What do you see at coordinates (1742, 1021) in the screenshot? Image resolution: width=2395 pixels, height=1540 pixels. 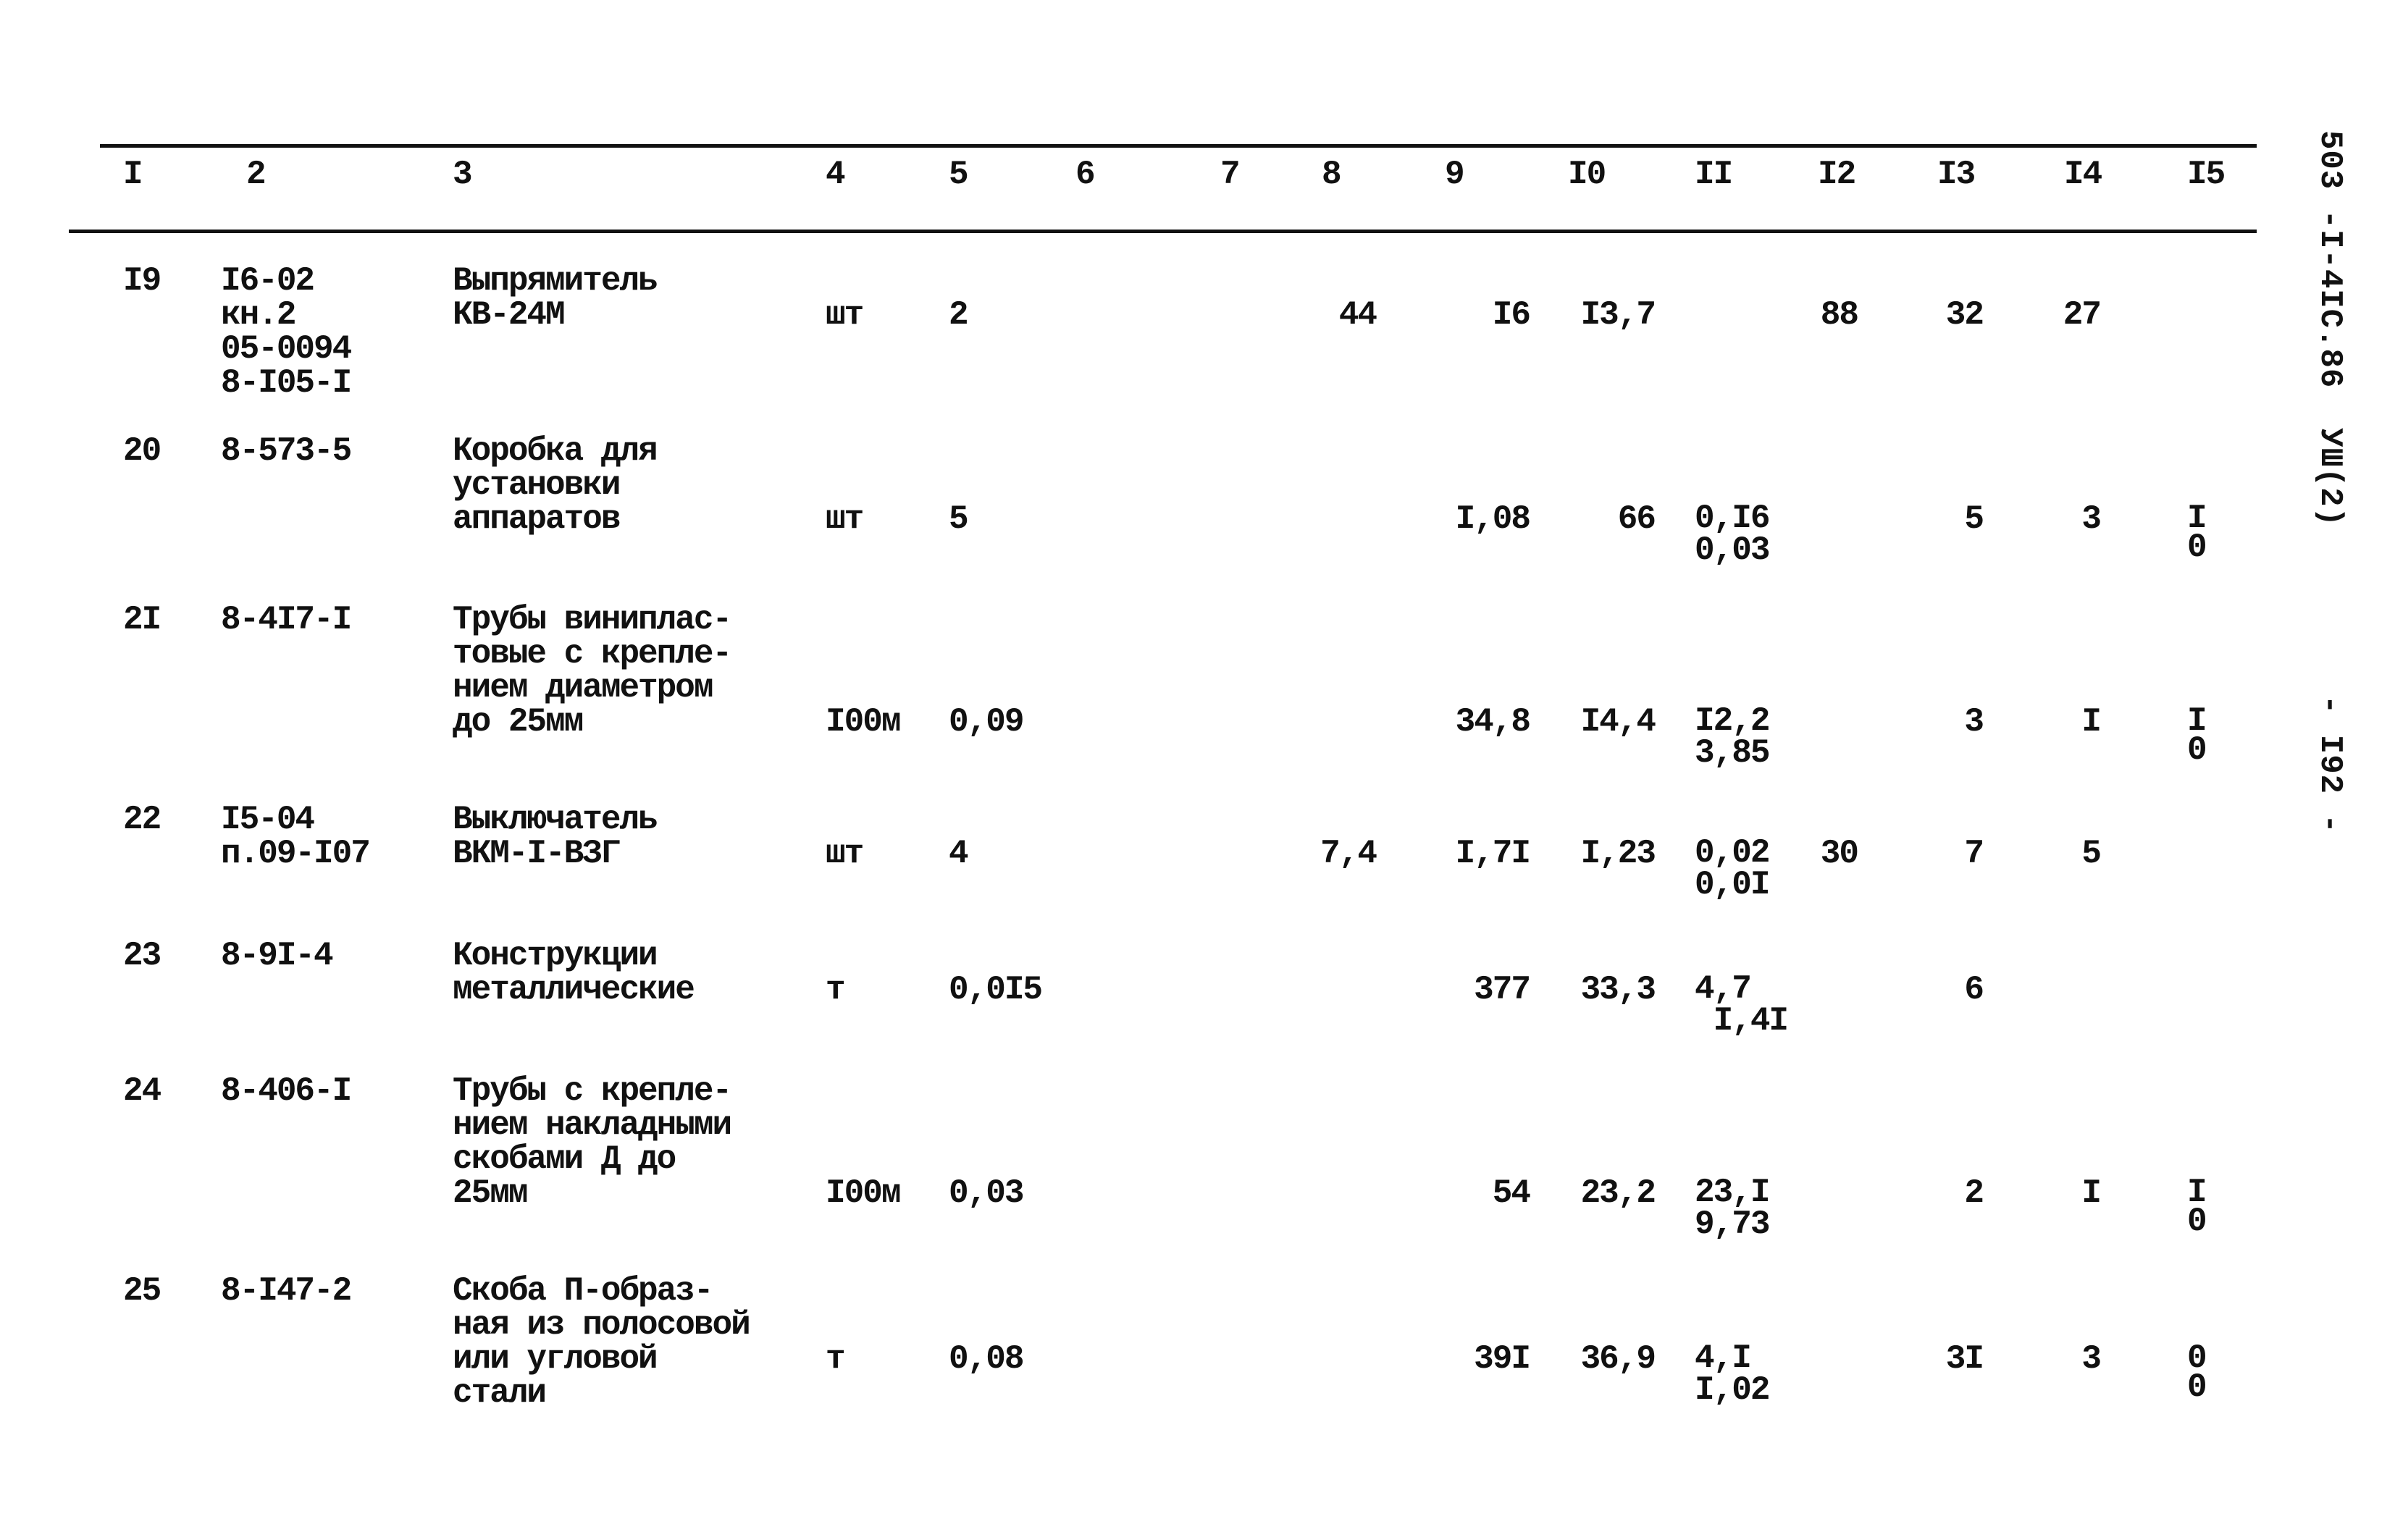 I see `value-c11: I,4I` at bounding box center [1742, 1021].